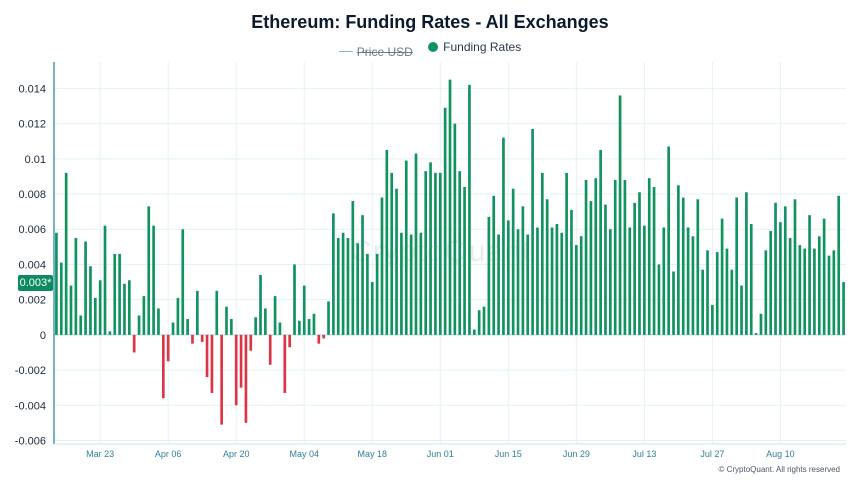 Image resolution: width=860 pixels, height=484 pixels. I want to click on legend-item-price-usd: Price USD, so click(375, 51).